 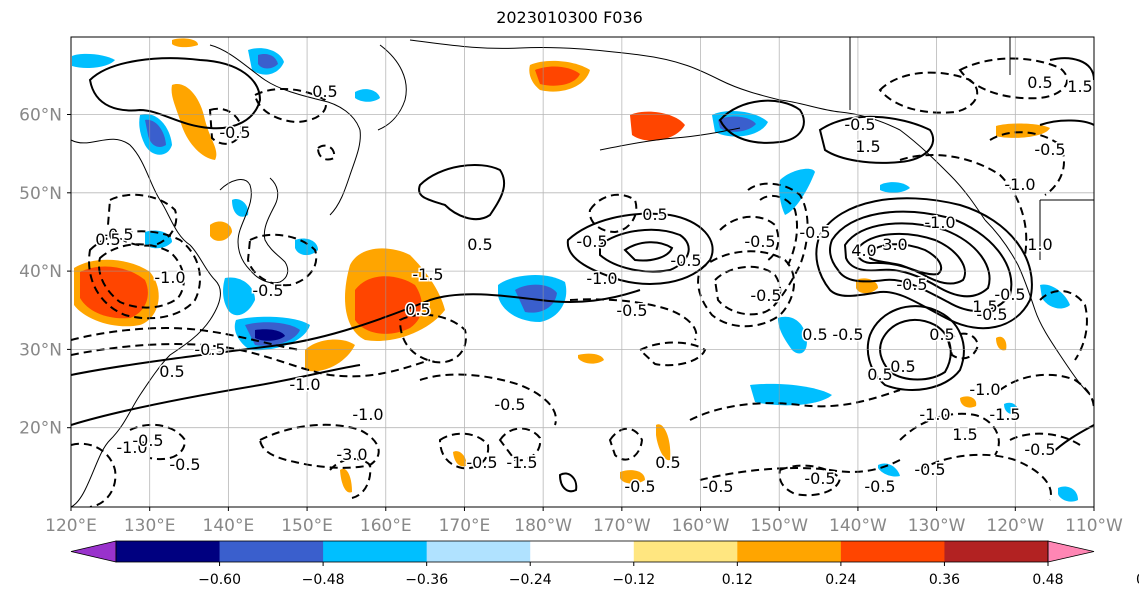 I want to click on colorbar-extend-max, so click(x=1071, y=551).